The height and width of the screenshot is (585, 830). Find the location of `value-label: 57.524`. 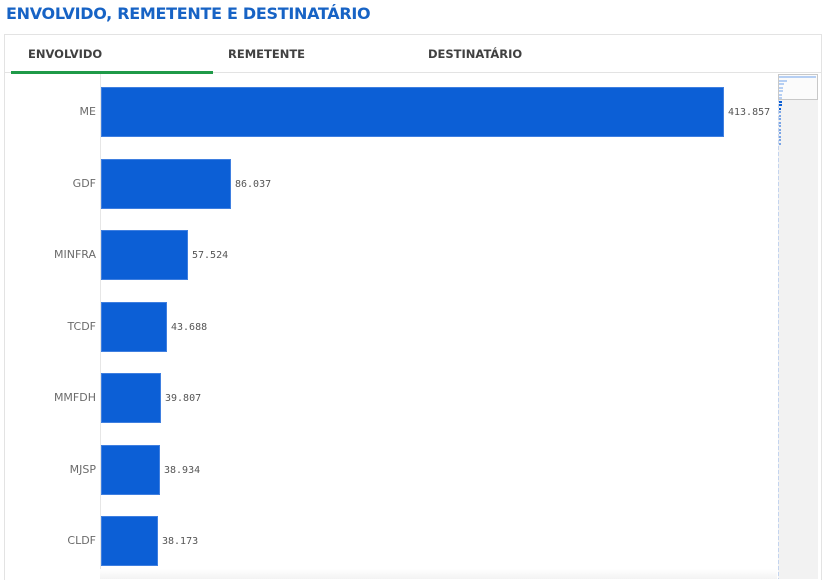

value-label: 57.524 is located at coordinates (210, 255).